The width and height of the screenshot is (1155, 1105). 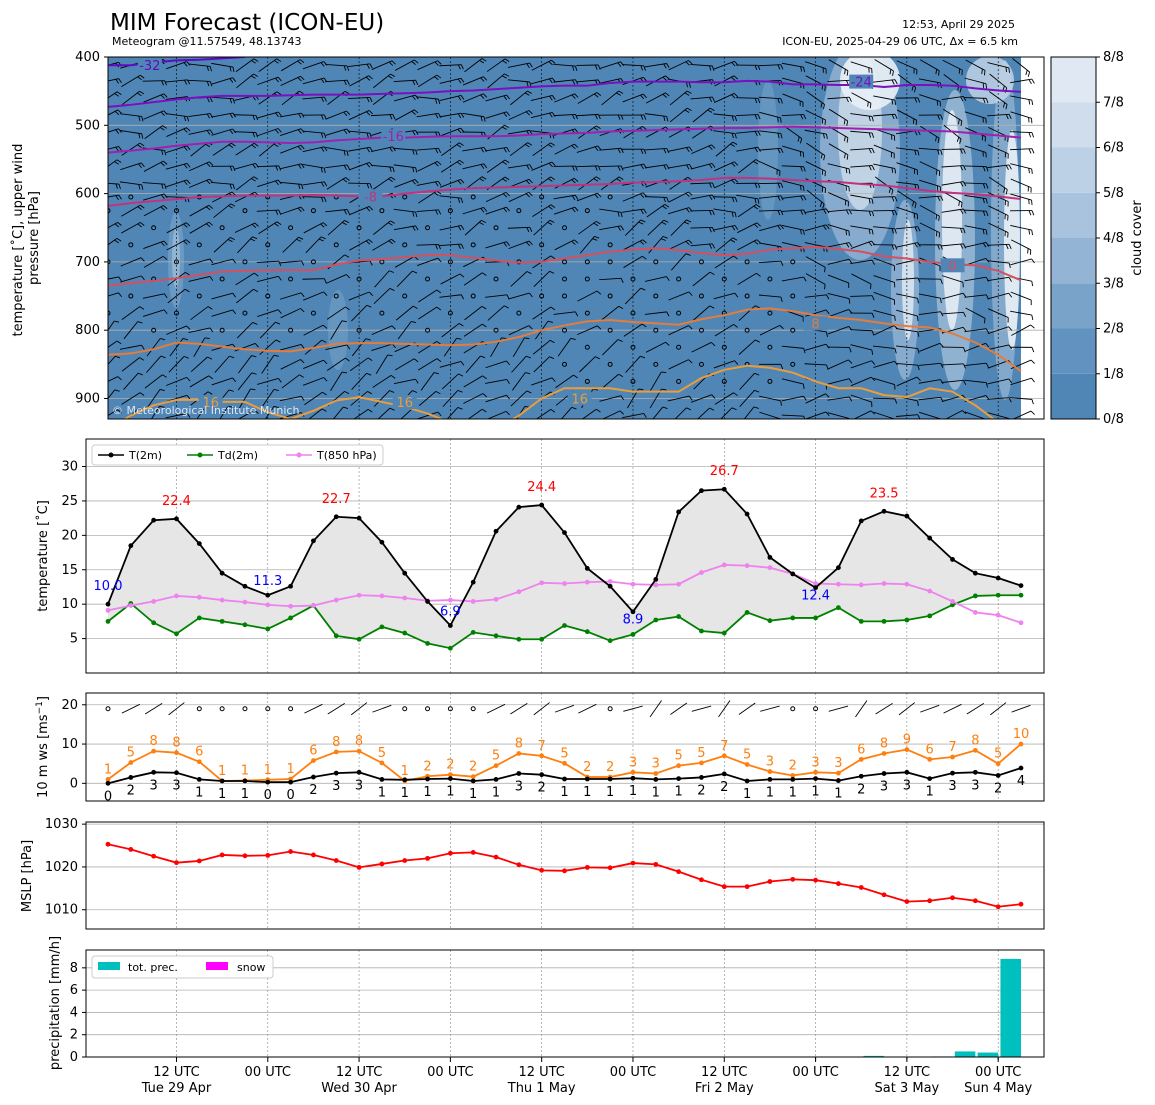 What do you see at coordinates (519, 743) in the screenshot?
I see `gust-label: 8` at bounding box center [519, 743].